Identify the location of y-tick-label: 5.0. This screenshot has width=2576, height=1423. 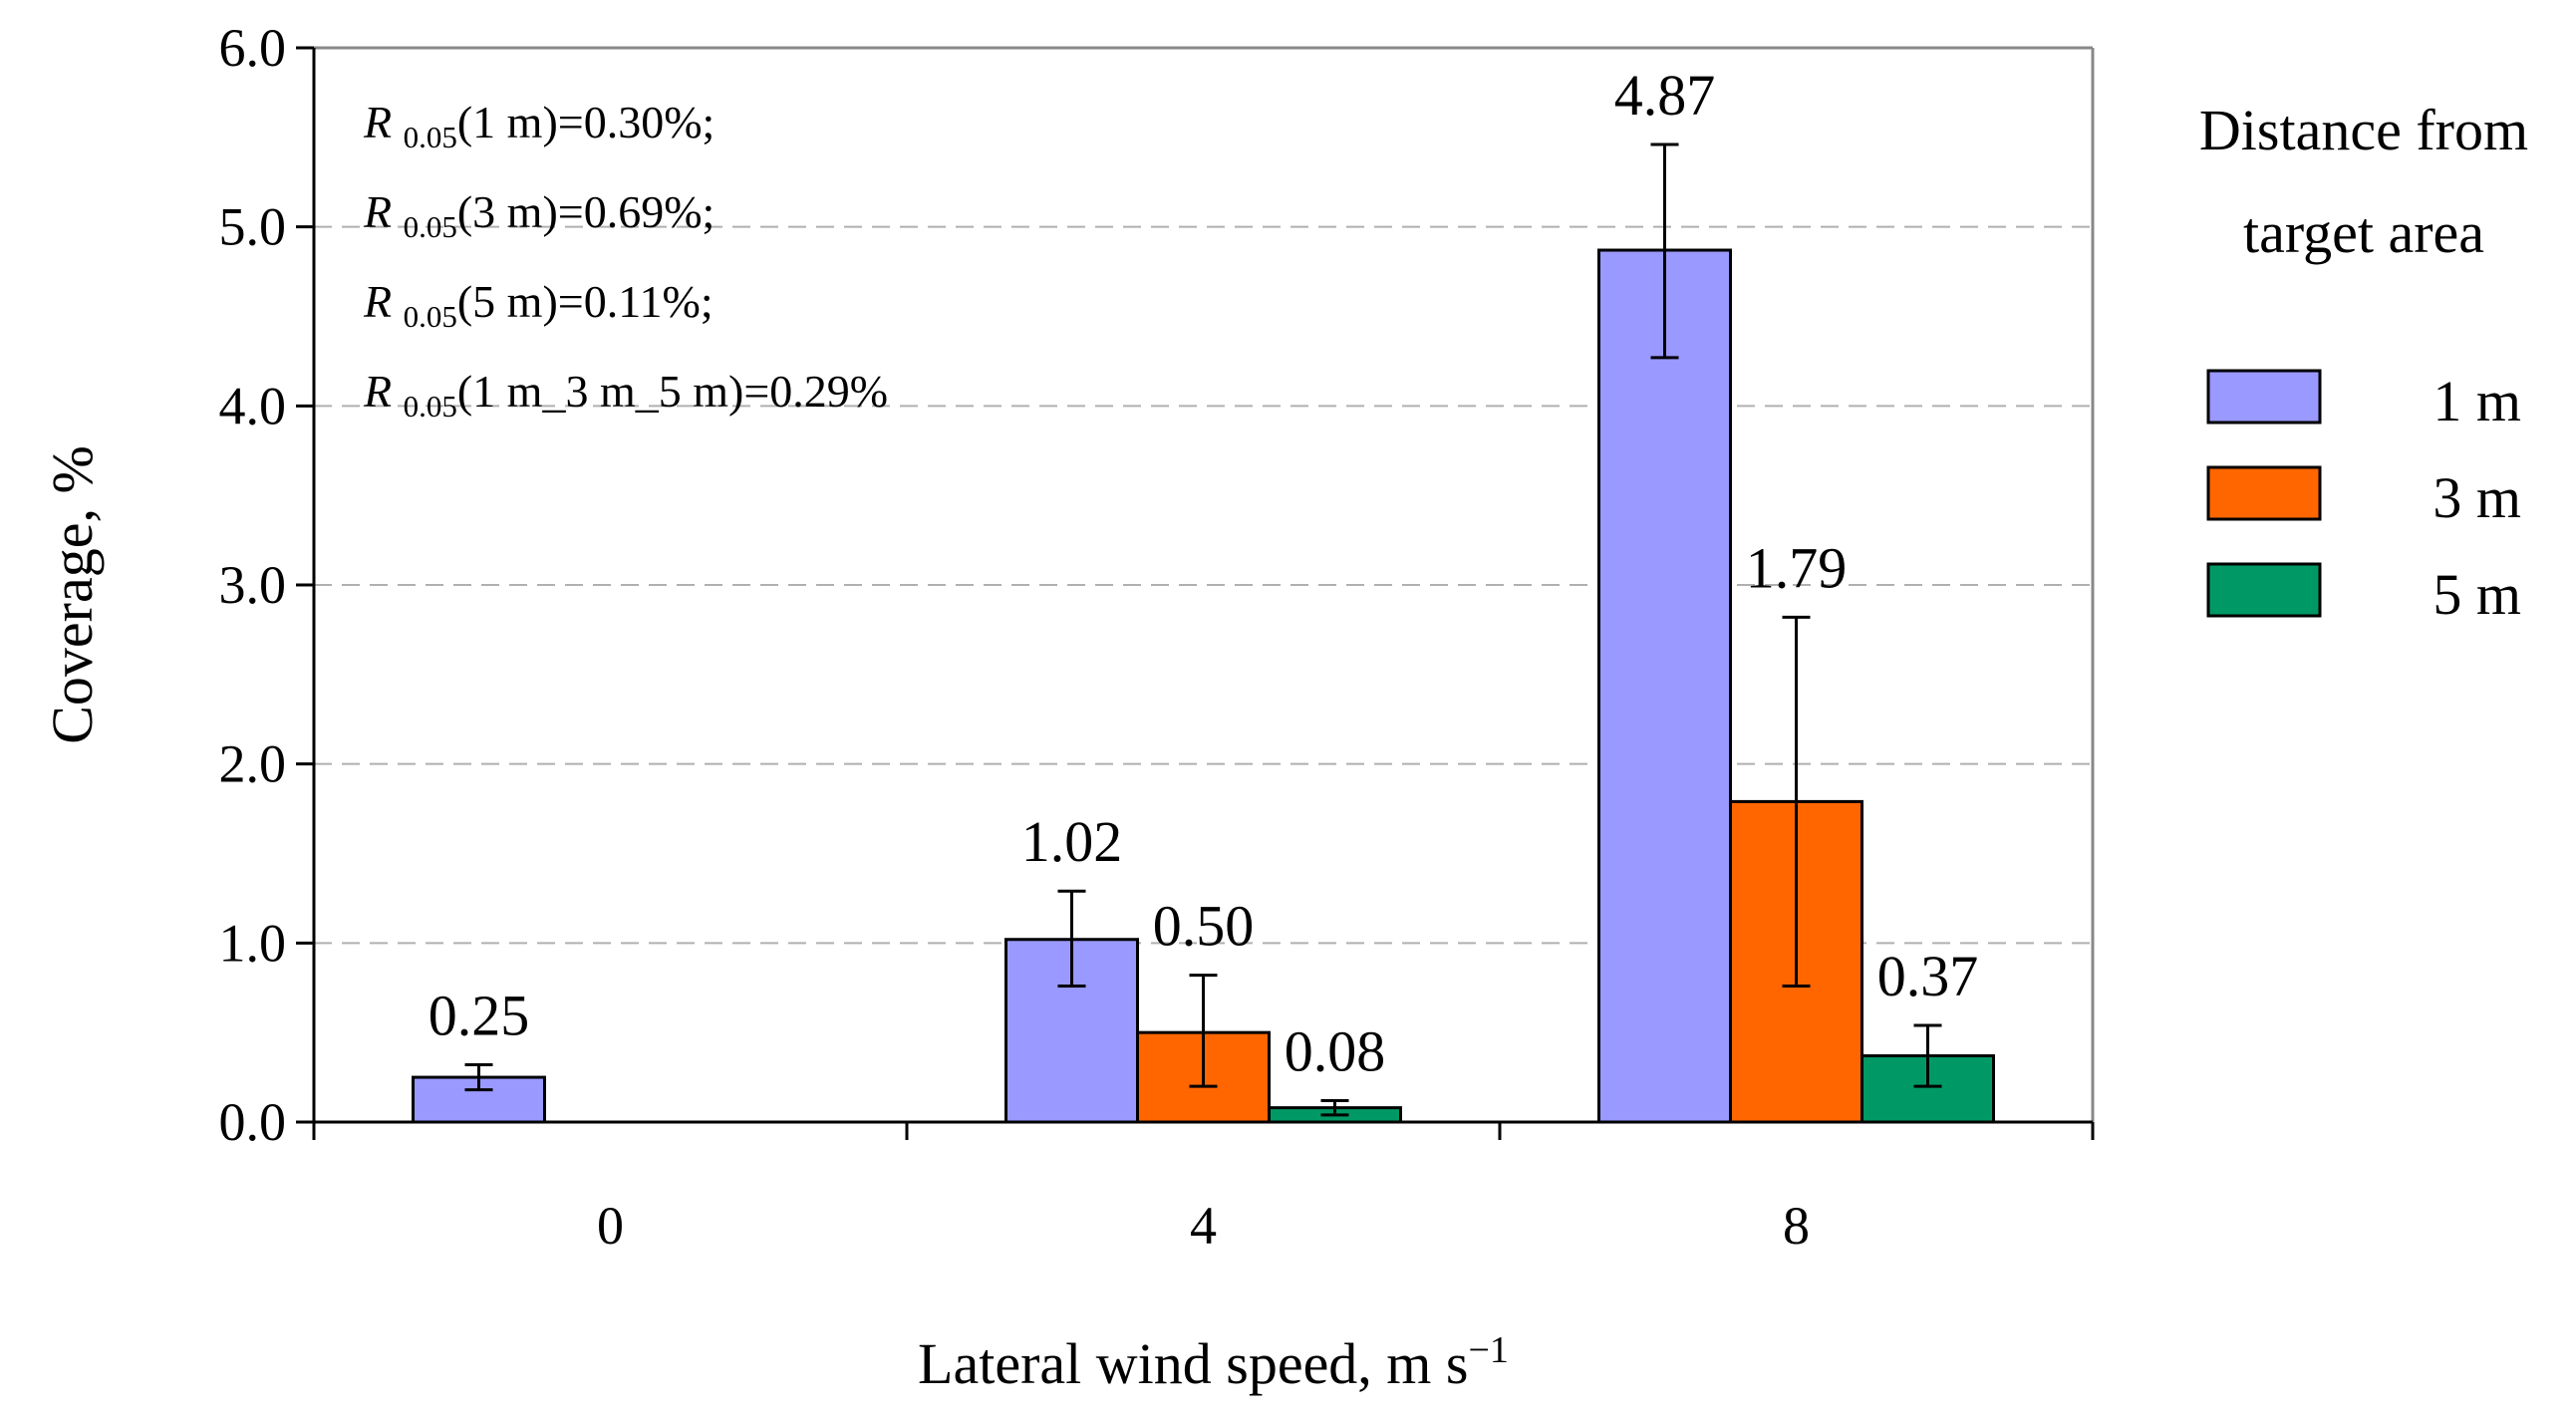
(253, 227).